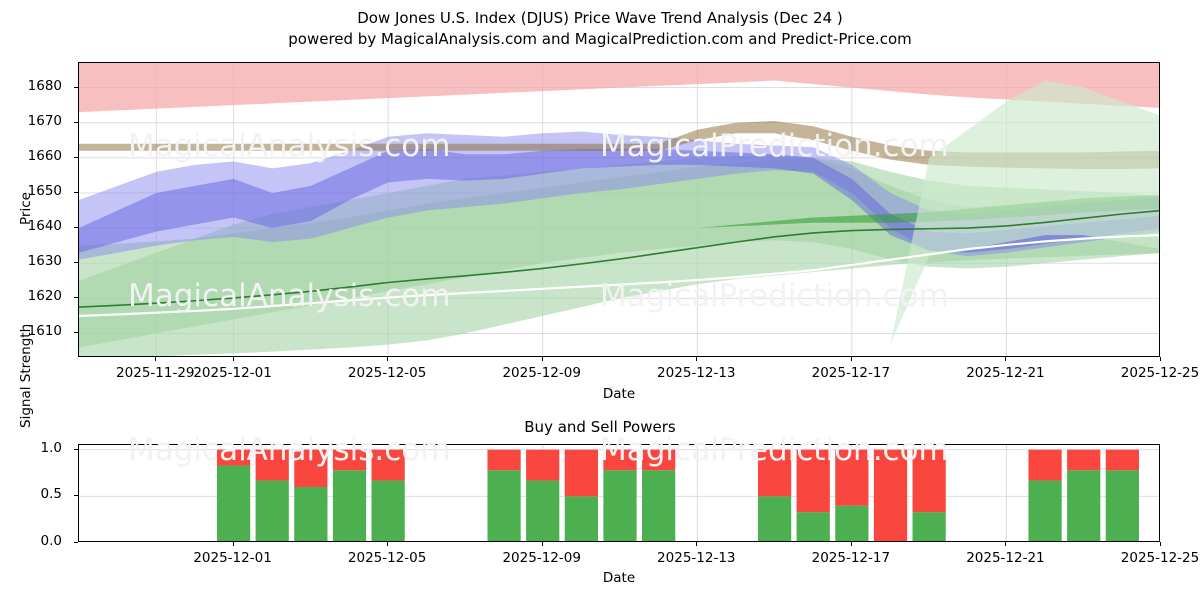  What do you see at coordinates (387, 373) in the screenshot?
I see `price-x-tick-label: 2025-12-05` at bounding box center [387, 373].